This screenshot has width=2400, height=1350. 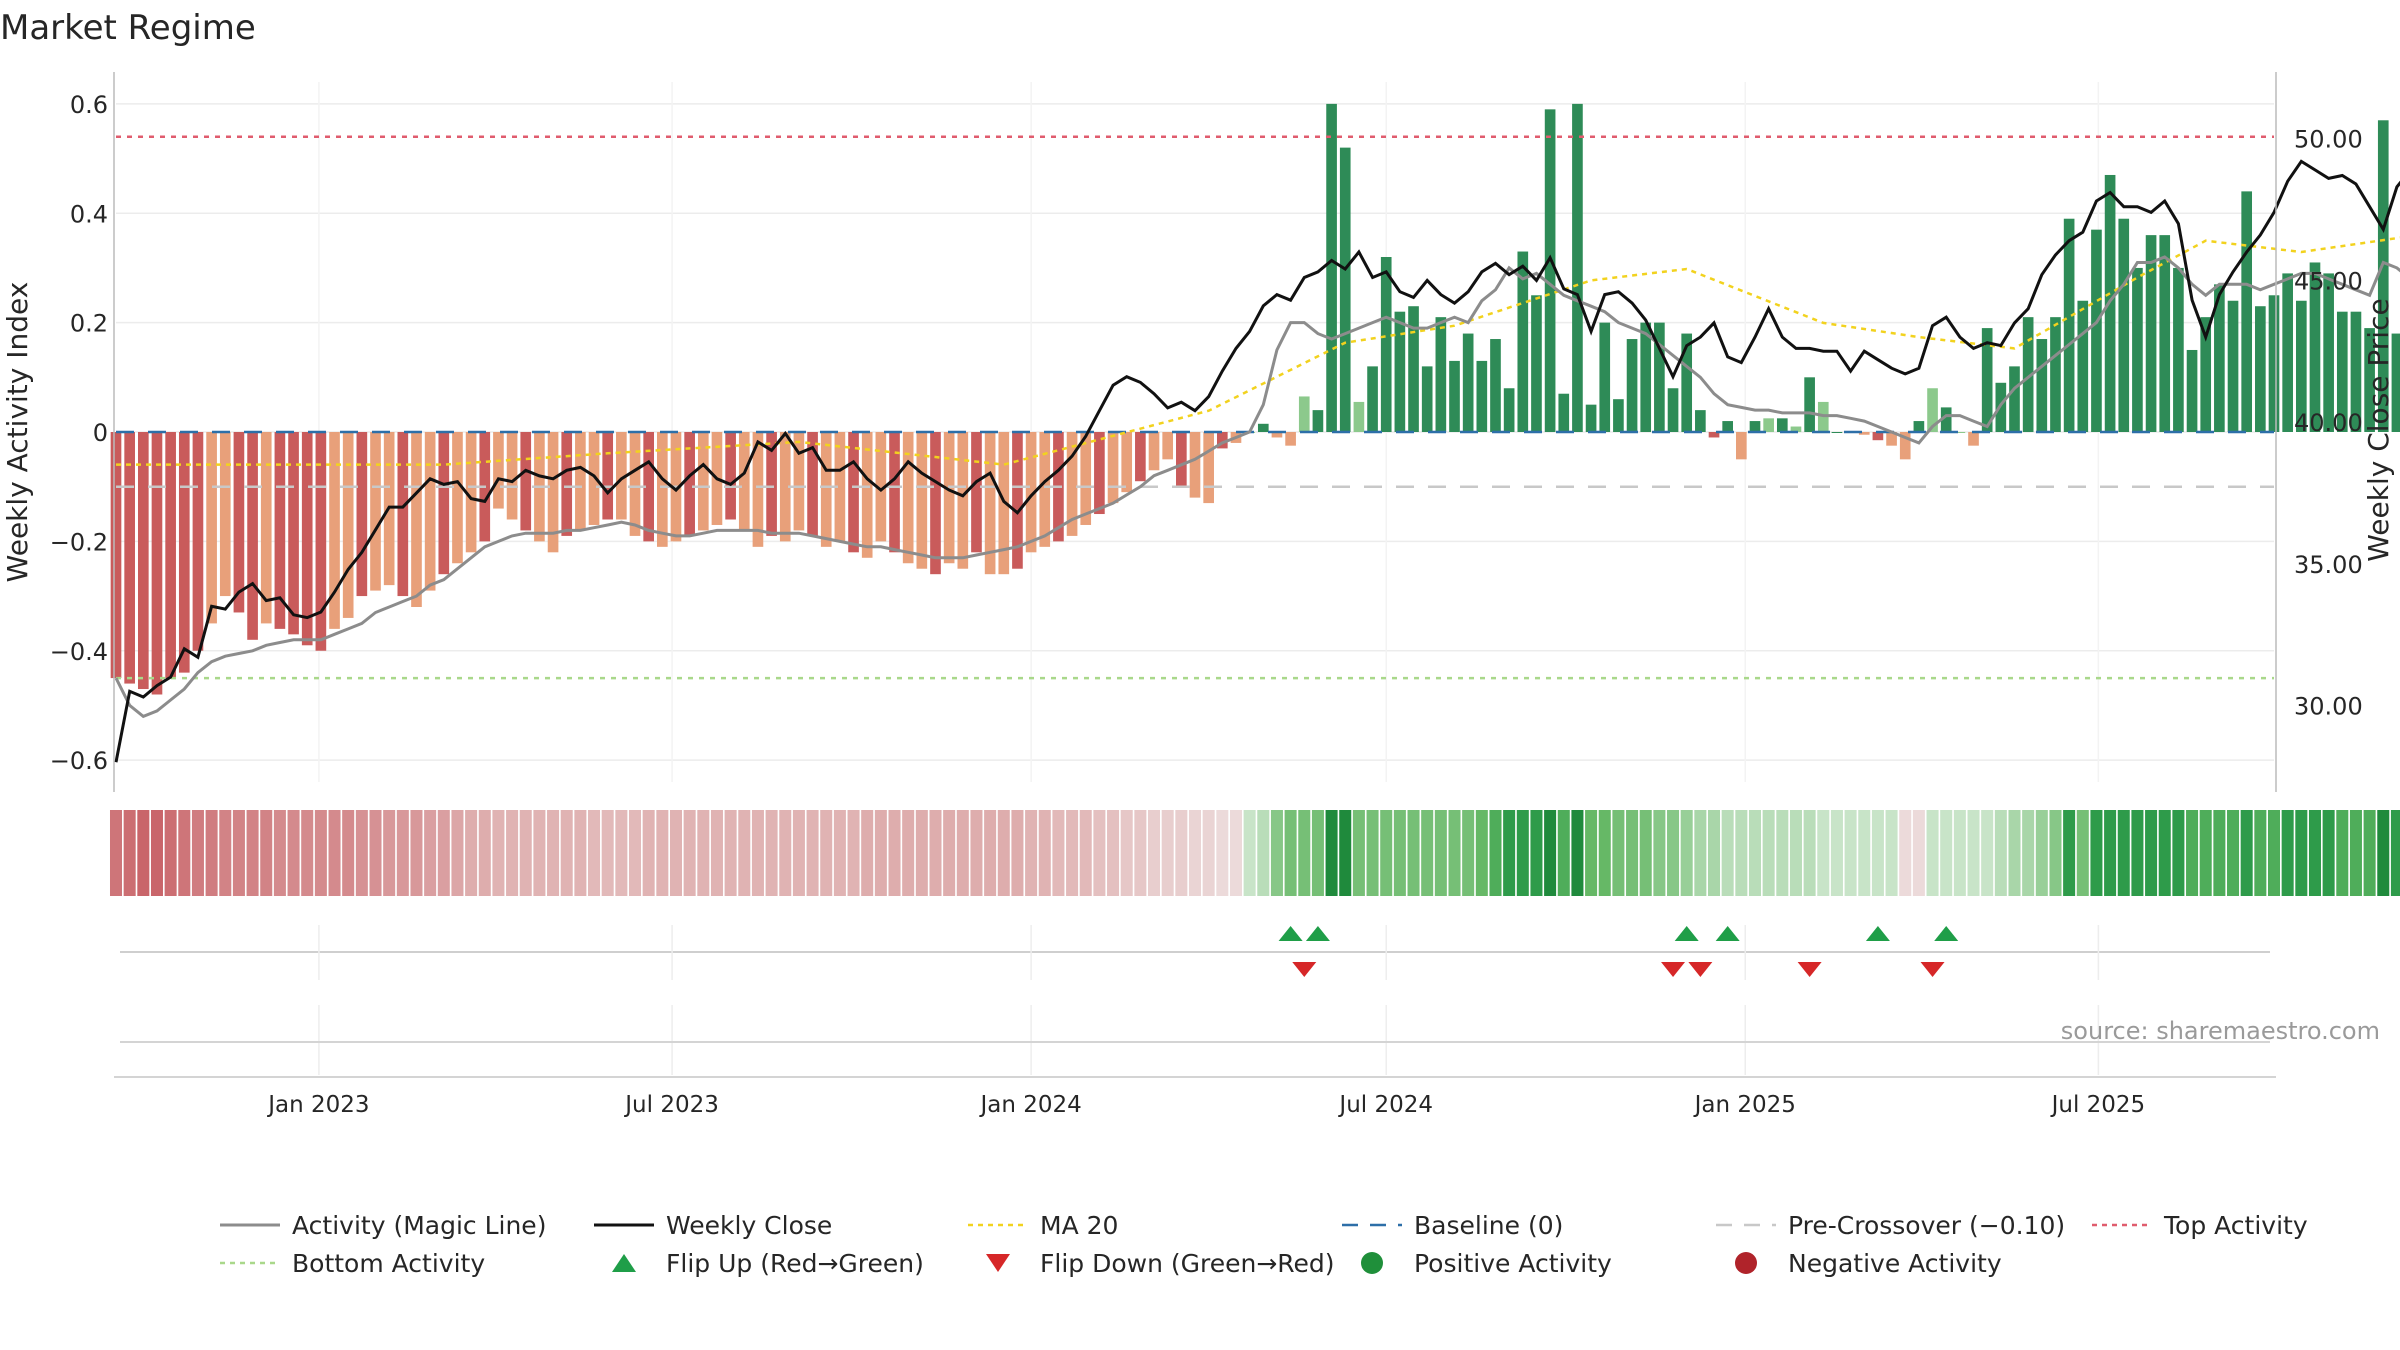 What do you see at coordinates (2328, 565) in the screenshot?
I see `right-tick-label: 35.00` at bounding box center [2328, 565].